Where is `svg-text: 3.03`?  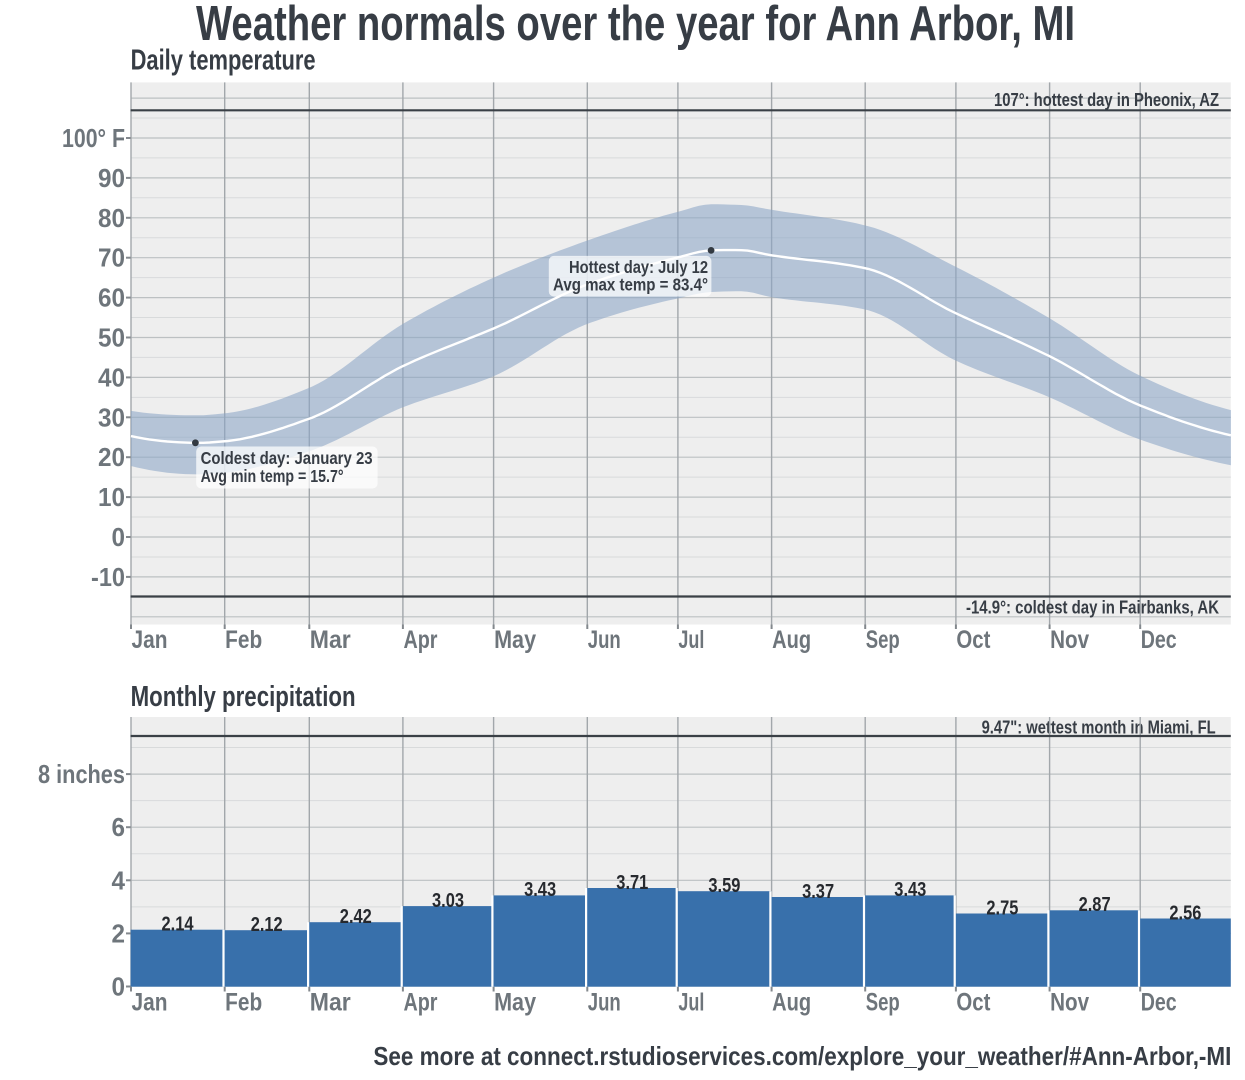 svg-text: 3.03 is located at coordinates (448, 901).